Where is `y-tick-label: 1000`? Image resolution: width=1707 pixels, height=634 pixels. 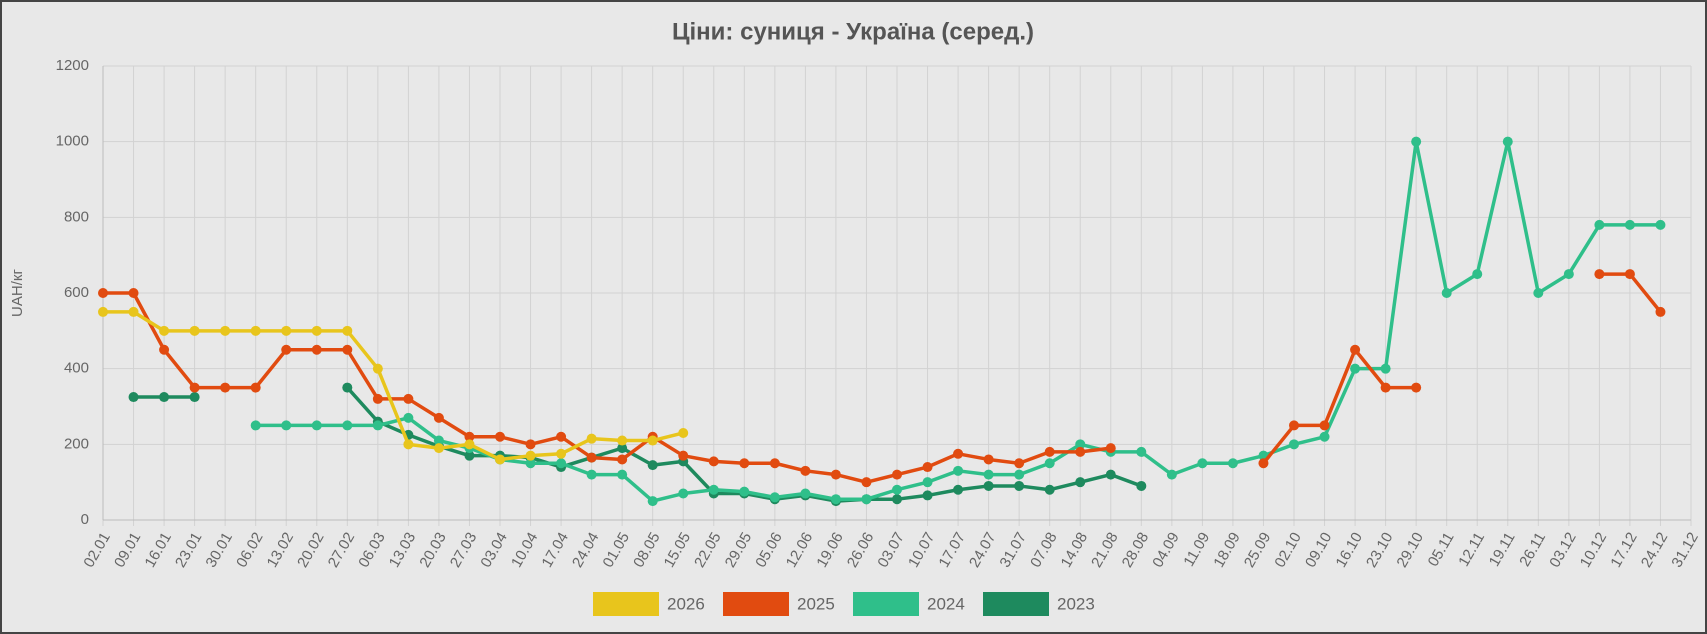
y-tick-label: 1000 is located at coordinates (72, 141).